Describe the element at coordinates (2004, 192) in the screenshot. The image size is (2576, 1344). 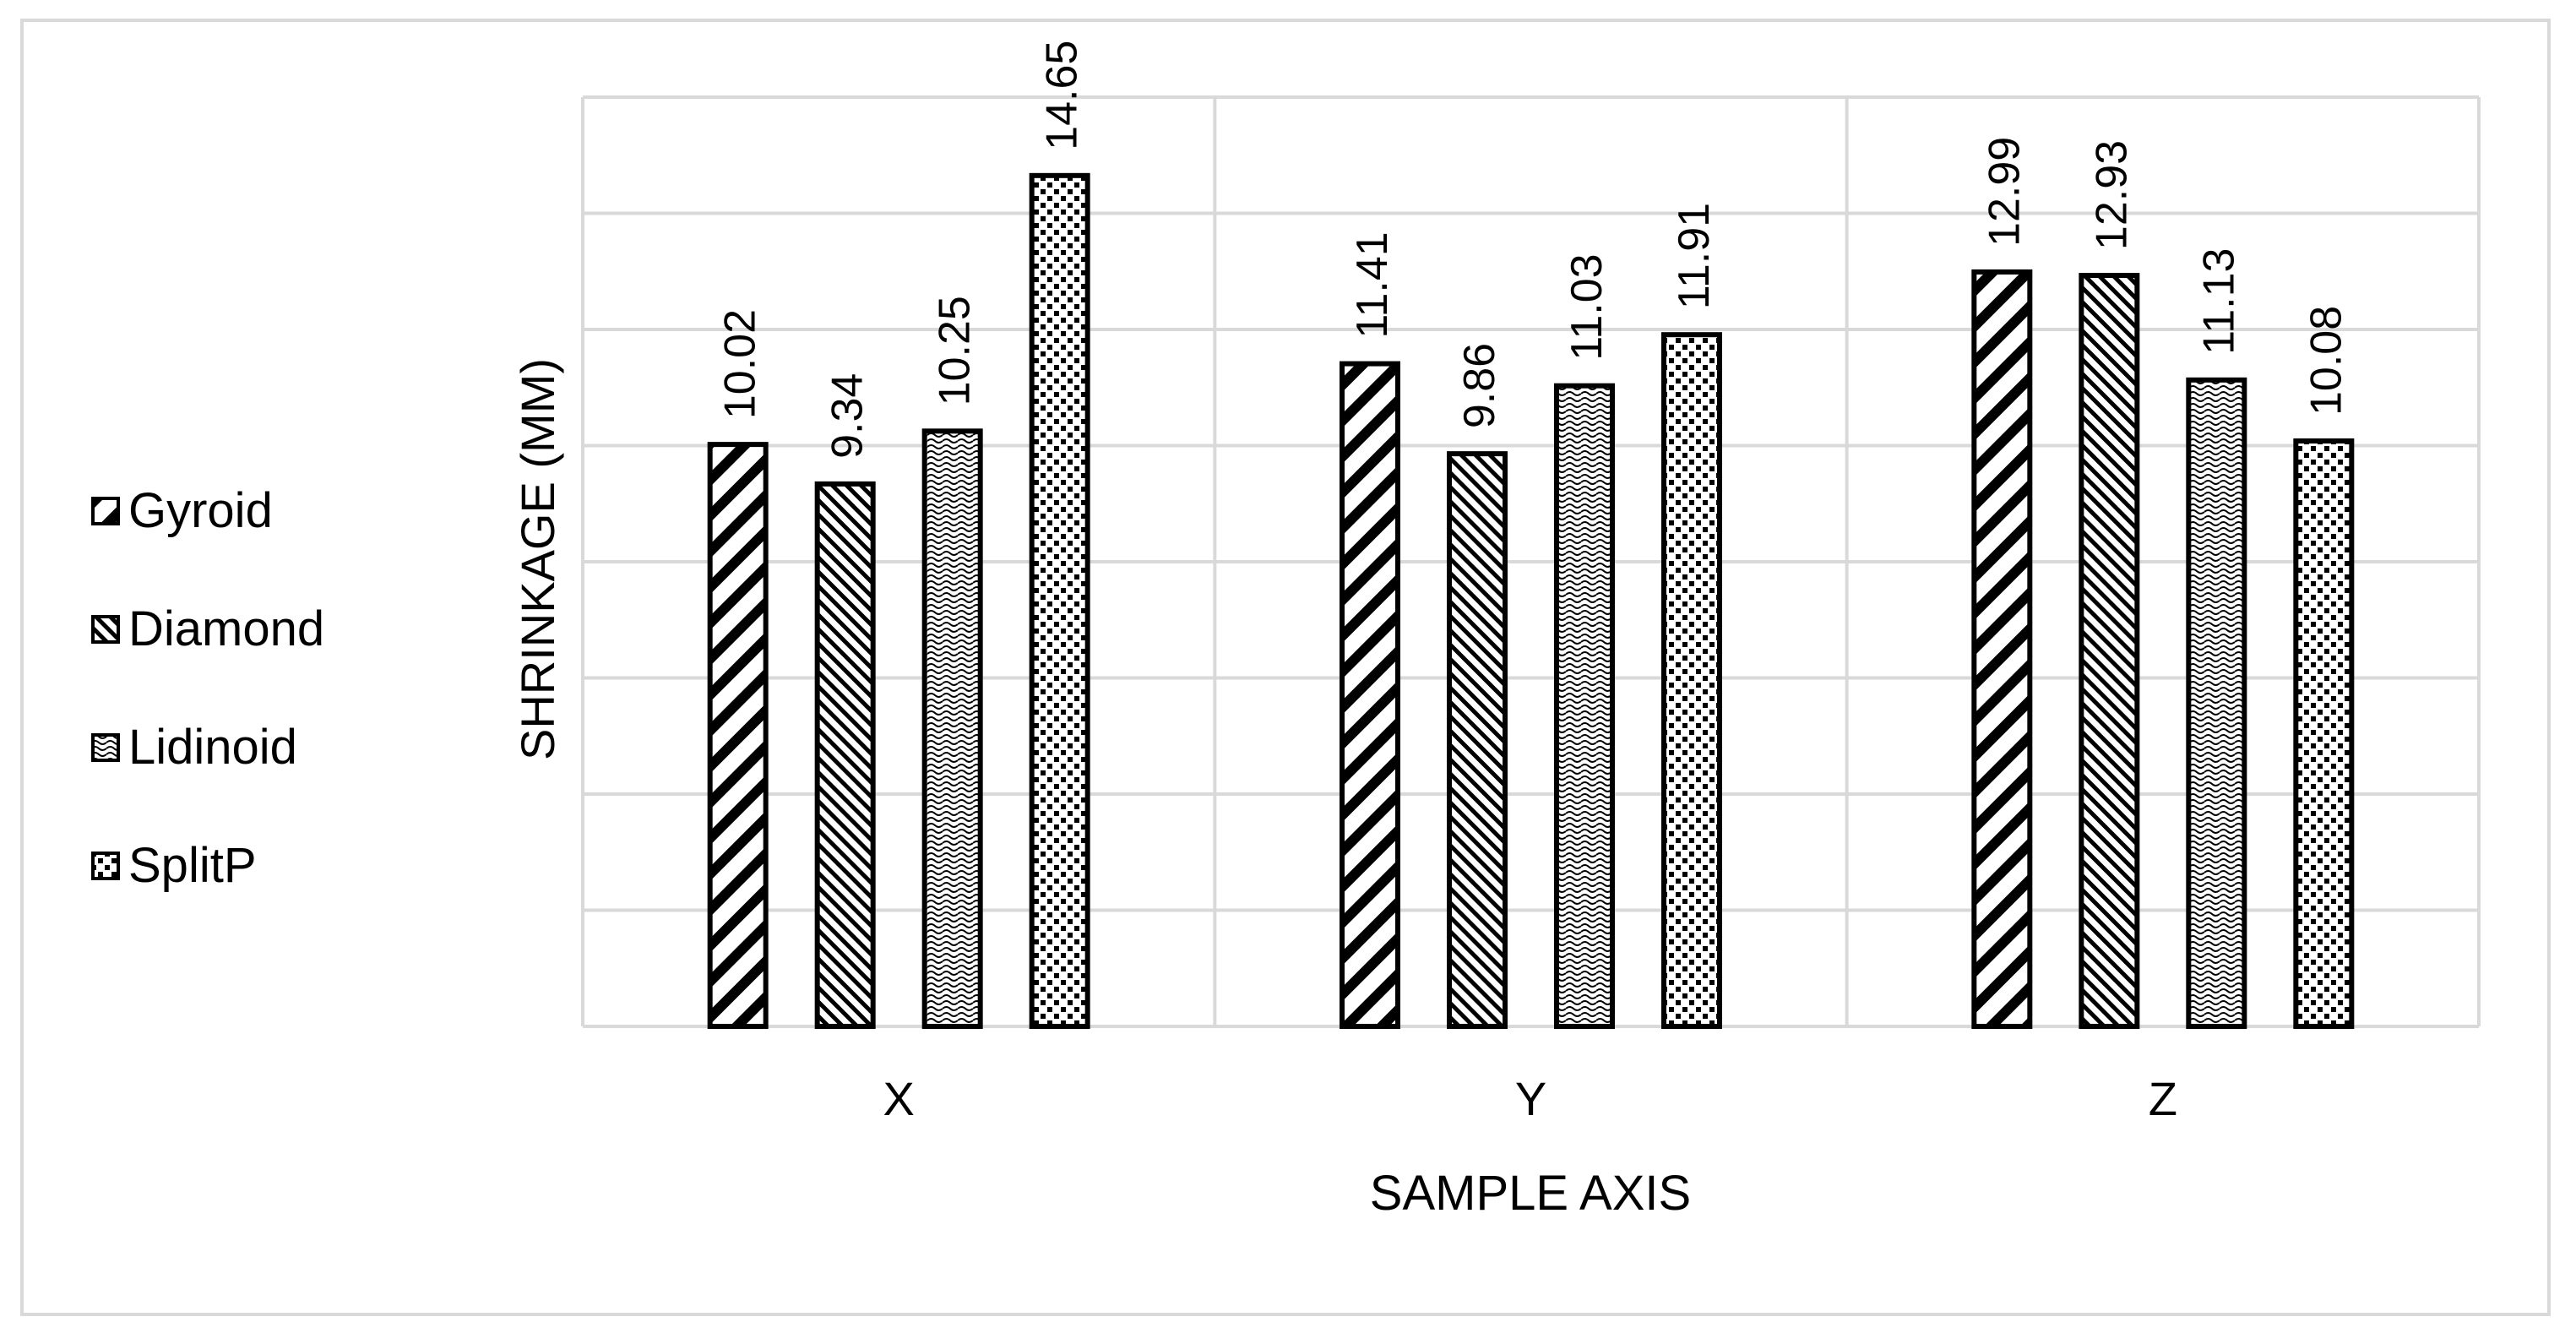
I see `data-label-gyroid-z: 12.99` at that location.